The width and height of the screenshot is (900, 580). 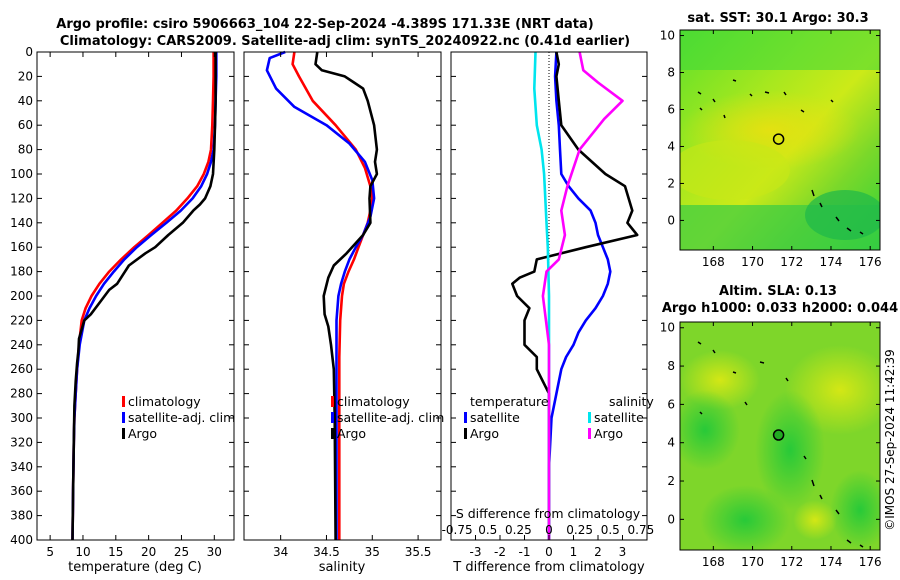 I want to click on imos-credit: ©IMOS 27-Sep-2024 11:42:39, so click(x=890, y=440).